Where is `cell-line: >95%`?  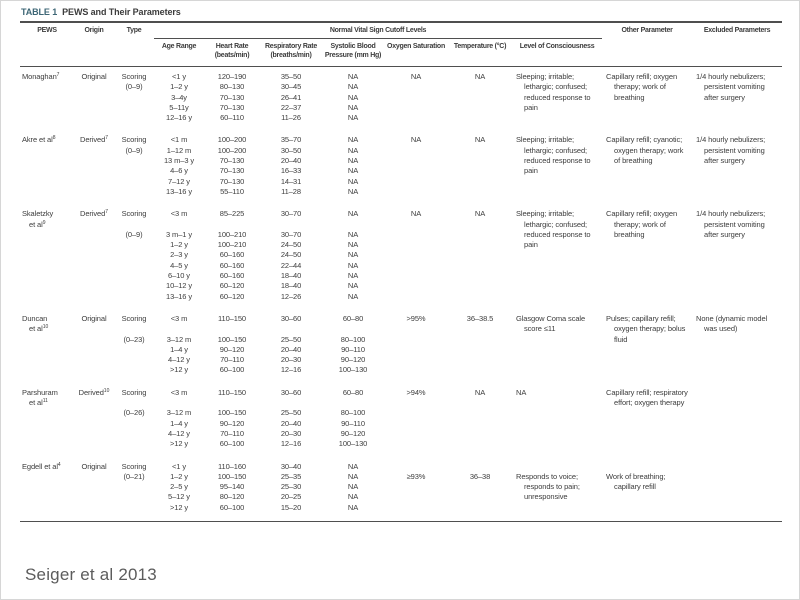
cell-line: >95% is located at coordinates (416, 318).